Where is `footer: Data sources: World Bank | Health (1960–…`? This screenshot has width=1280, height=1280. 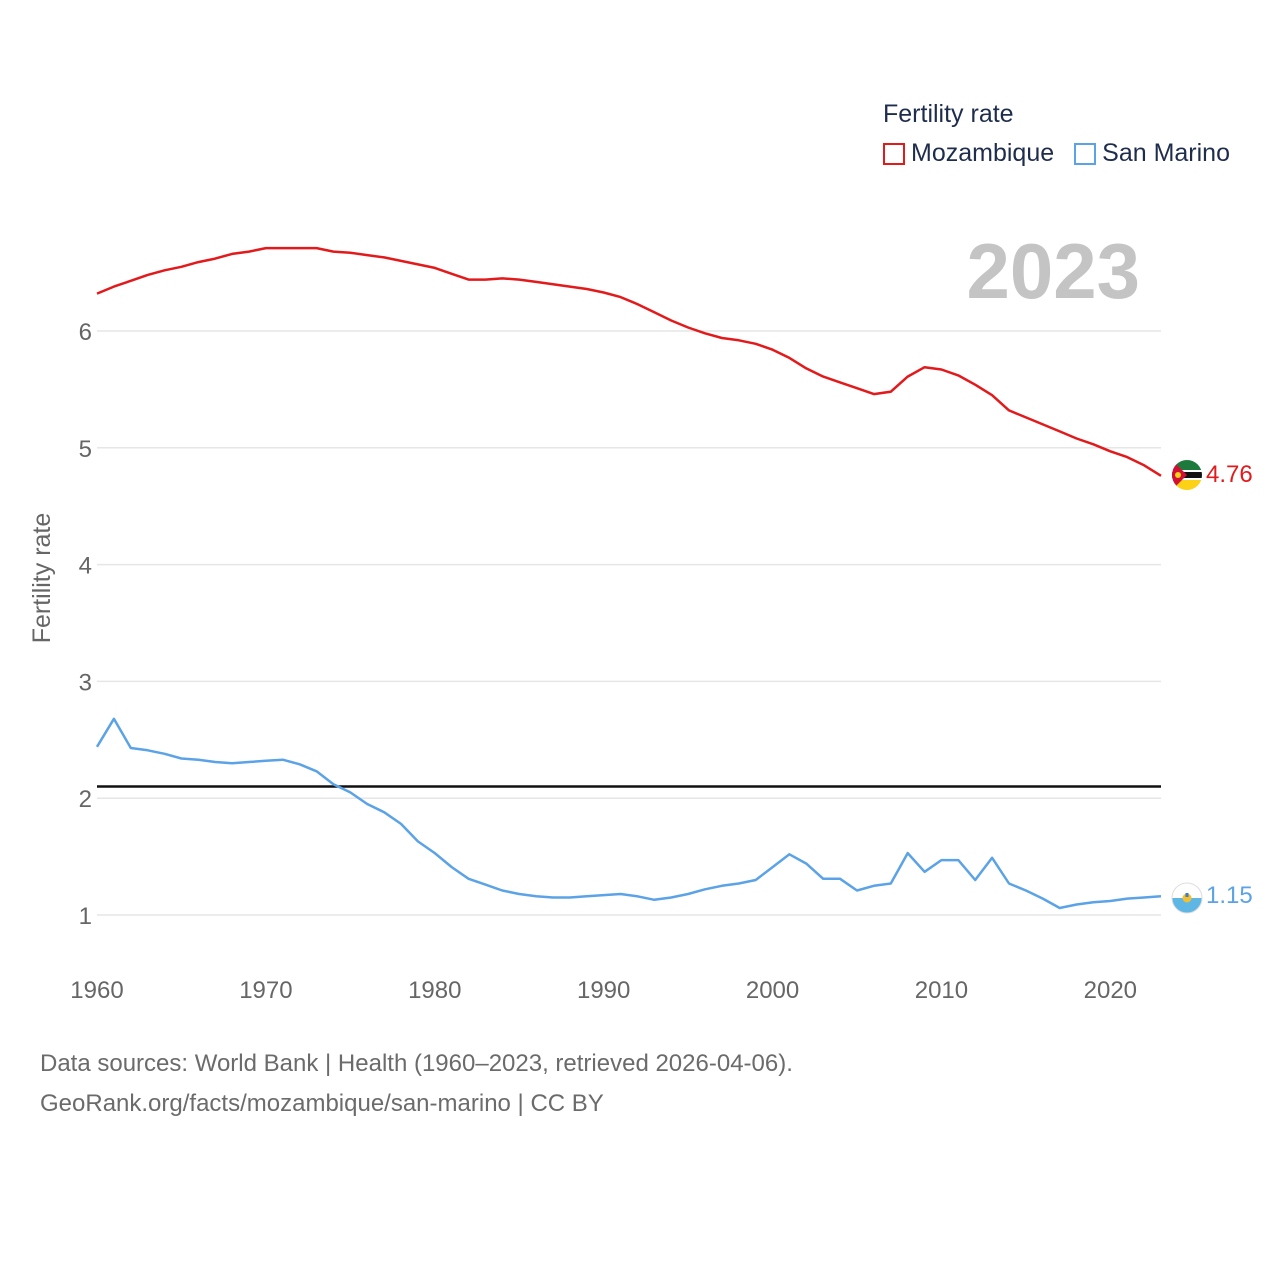
footer: Data sources: World Bank | Health (1960–… is located at coordinates (416, 1084).